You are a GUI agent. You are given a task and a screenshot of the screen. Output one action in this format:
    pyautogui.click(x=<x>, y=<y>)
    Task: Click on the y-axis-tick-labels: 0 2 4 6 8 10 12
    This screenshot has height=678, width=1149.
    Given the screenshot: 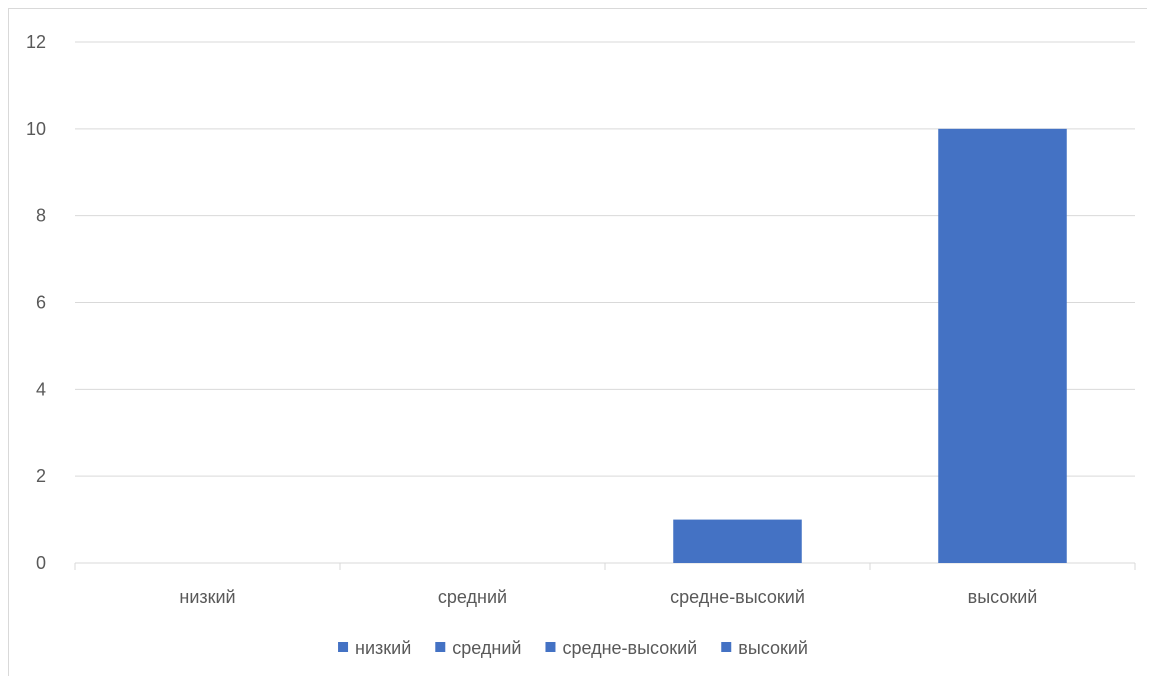 What is the action you would take?
    pyautogui.click(x=36, y=302)
    